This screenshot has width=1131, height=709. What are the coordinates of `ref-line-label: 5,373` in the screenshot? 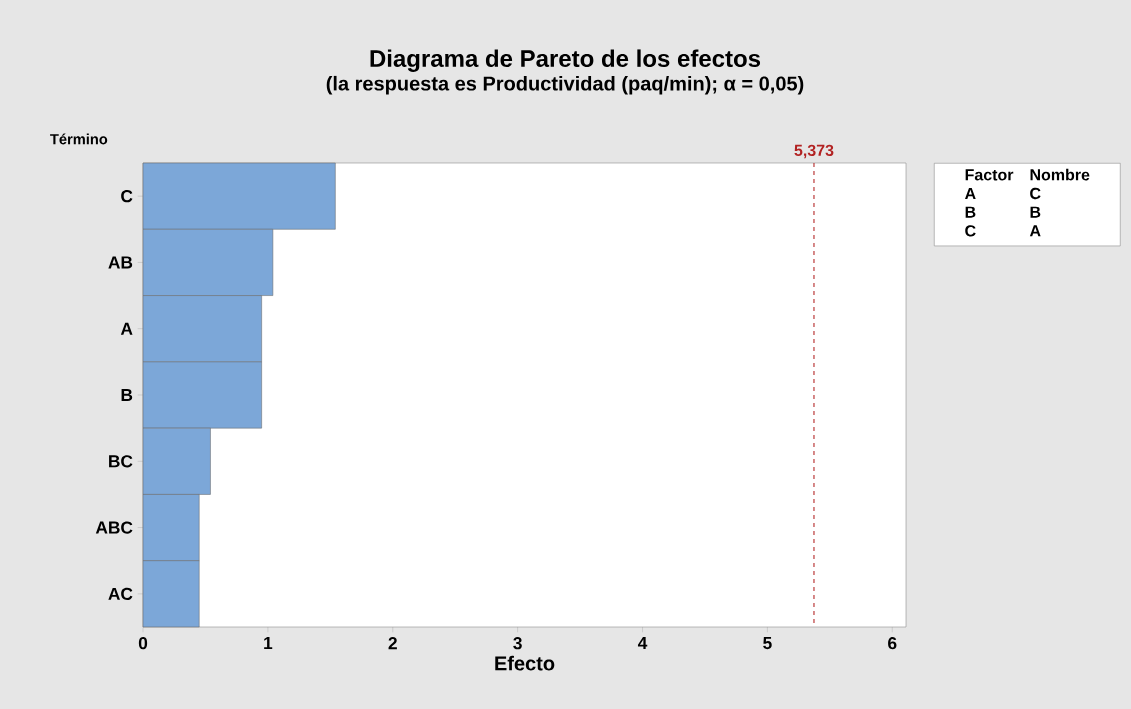 It's located at (814, 151).